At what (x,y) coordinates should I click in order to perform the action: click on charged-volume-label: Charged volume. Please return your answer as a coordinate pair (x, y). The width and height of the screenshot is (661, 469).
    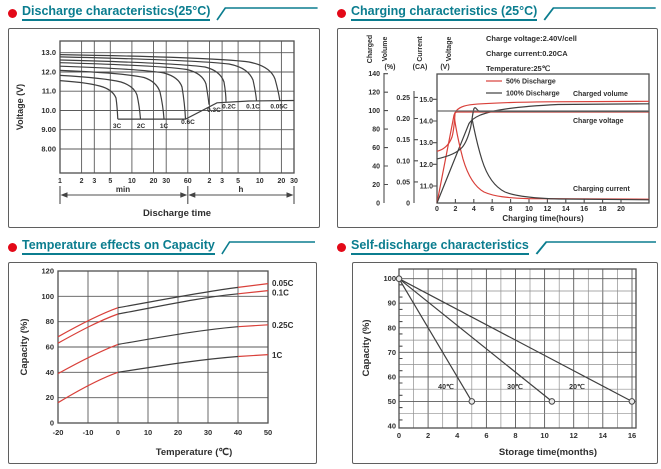
    Looking at the image, I should click on (600, 94).